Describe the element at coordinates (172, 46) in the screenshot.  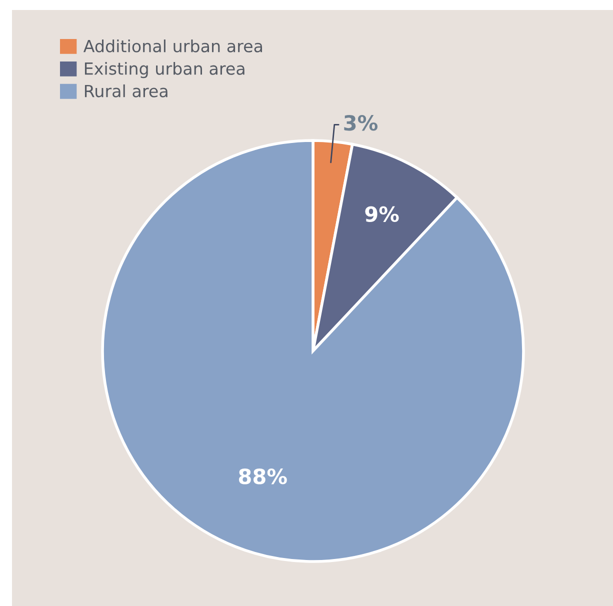
I see `legend-label: Additional urban area` at that location.